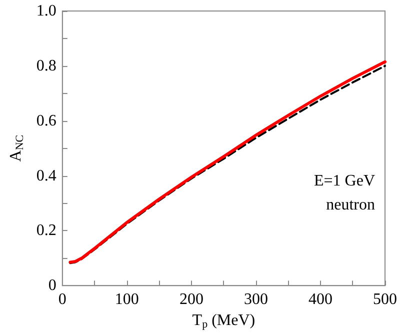  I want to click on y-tick-label: 0.2, so click(46, 231).